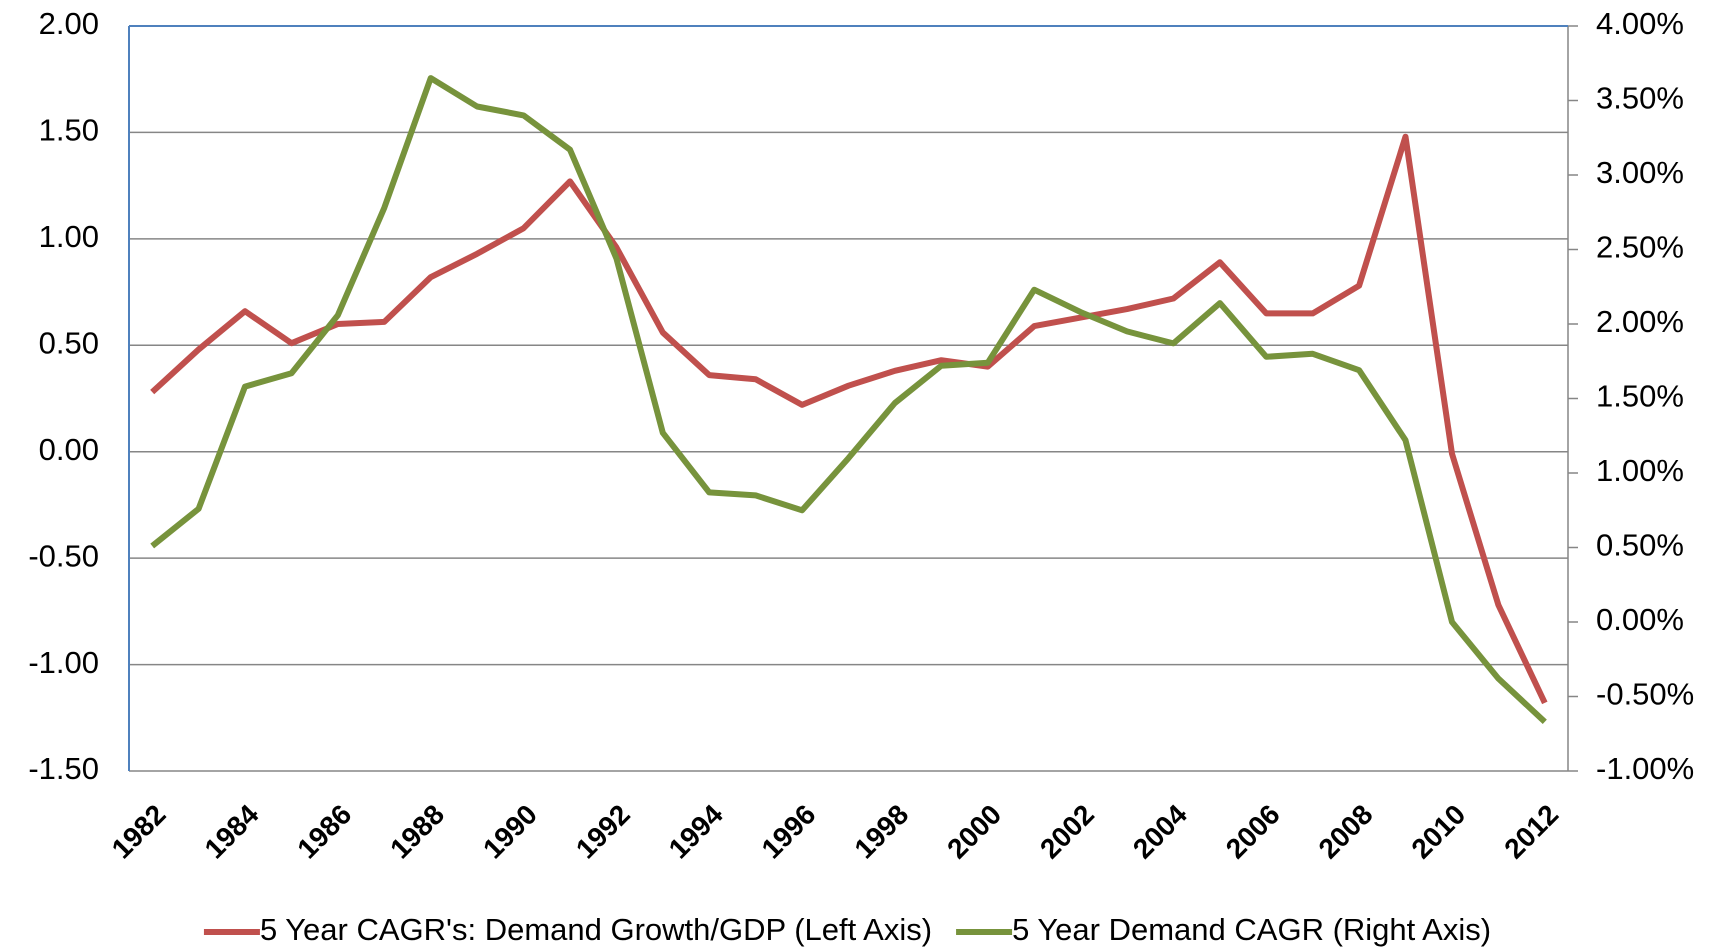  Describe the element at coordinates (1640, 247) in the screenshot. I see `y2-tick-label: 2.50%` at that location.